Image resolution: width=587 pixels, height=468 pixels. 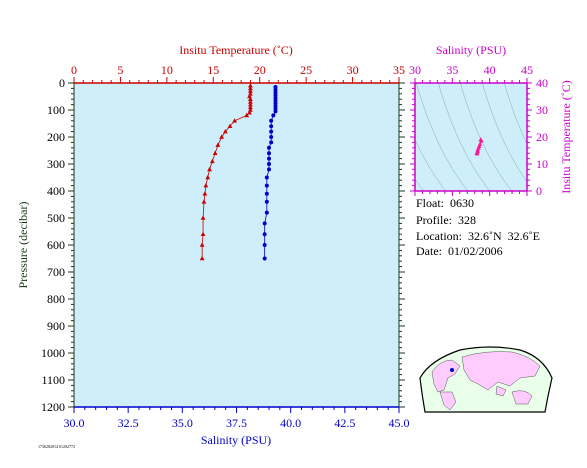 I want to click on salinity-tick-label: 40.0, so click(x=290, y=423).